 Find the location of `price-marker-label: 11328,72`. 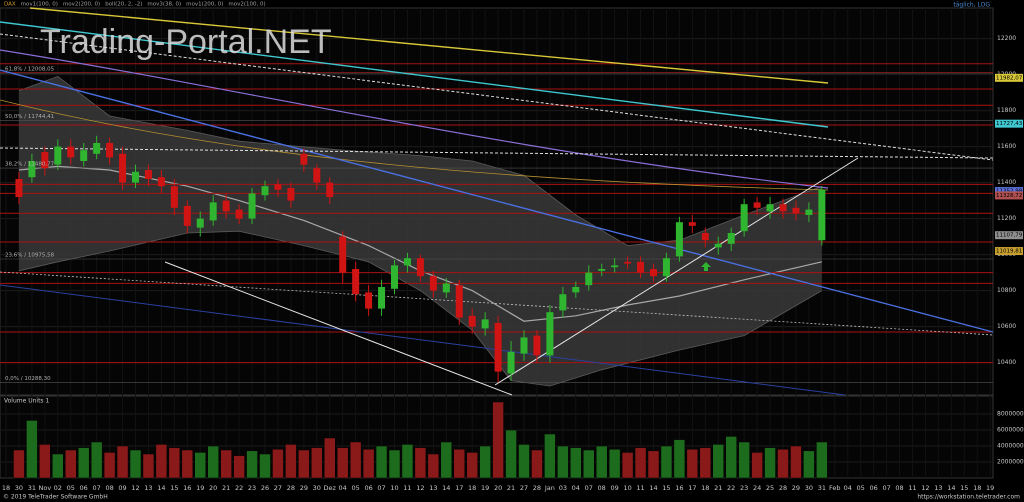

price-marker-label: 11328,72 is located at coordinates (1009, 196).